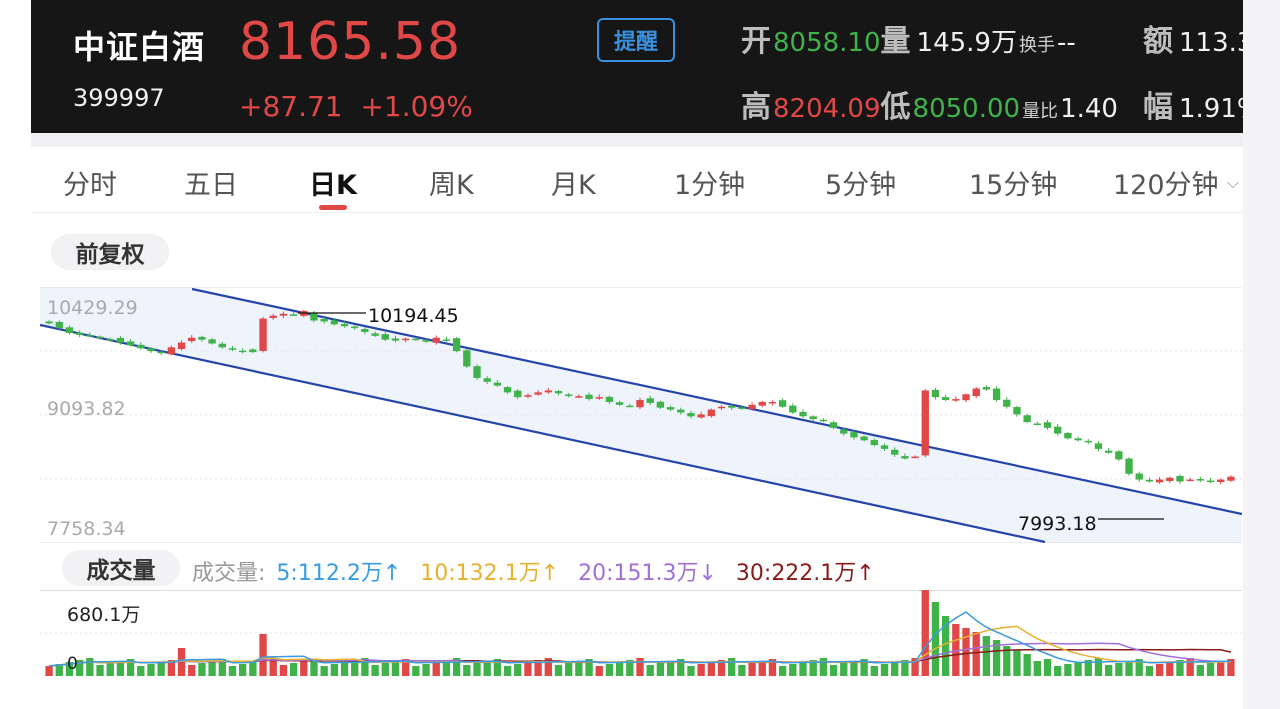 The image size is (1280, 709). What do you see at coordinates (710, 185) in the screenshot?
I see `tab-1min: 1分钟` at bounding box center [710, 185].